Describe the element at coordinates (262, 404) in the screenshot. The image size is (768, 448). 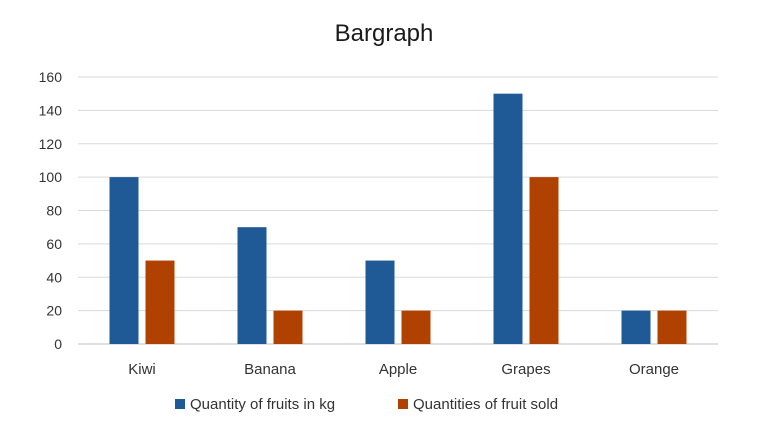
I see `legend-label: Quantity of fruits in kg` at that location.